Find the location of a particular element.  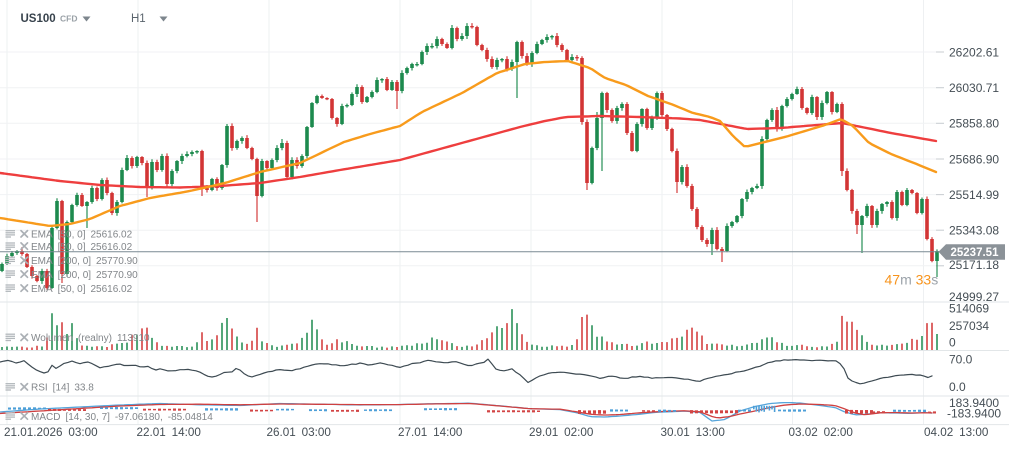

svg-text: 0.0 is located at coordinates (957, 387).